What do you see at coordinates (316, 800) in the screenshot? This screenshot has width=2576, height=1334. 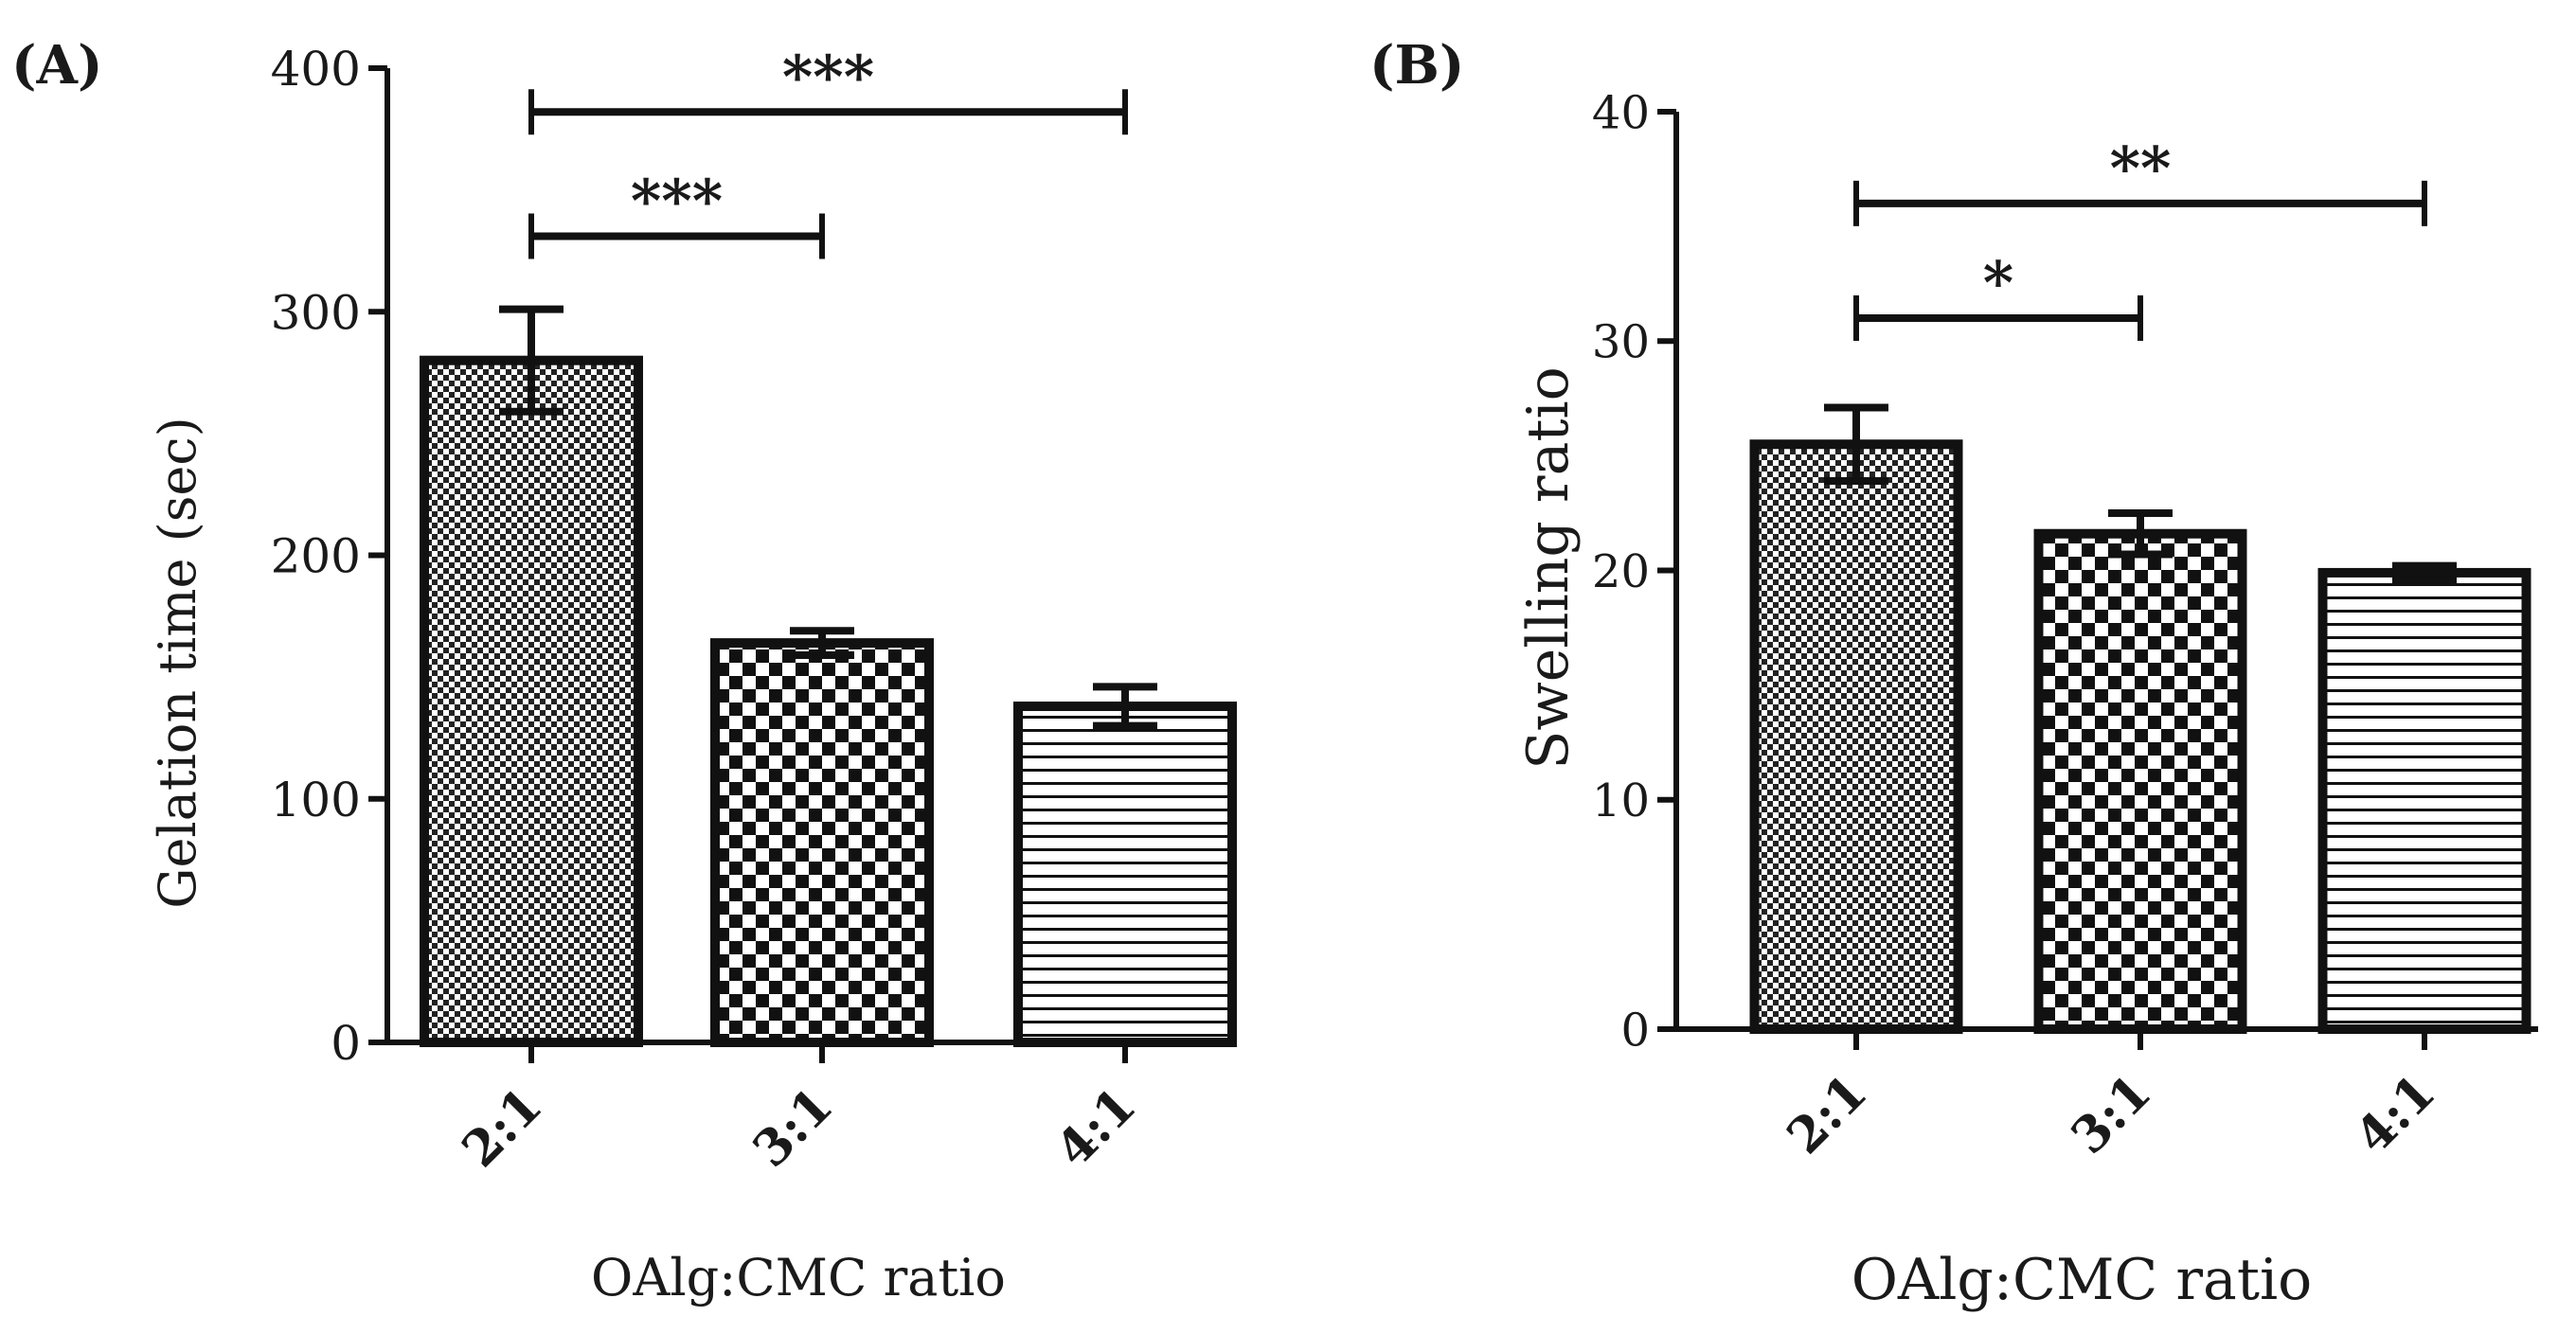 I see `y-tick-label: 100` at bounding box center [316, 800].